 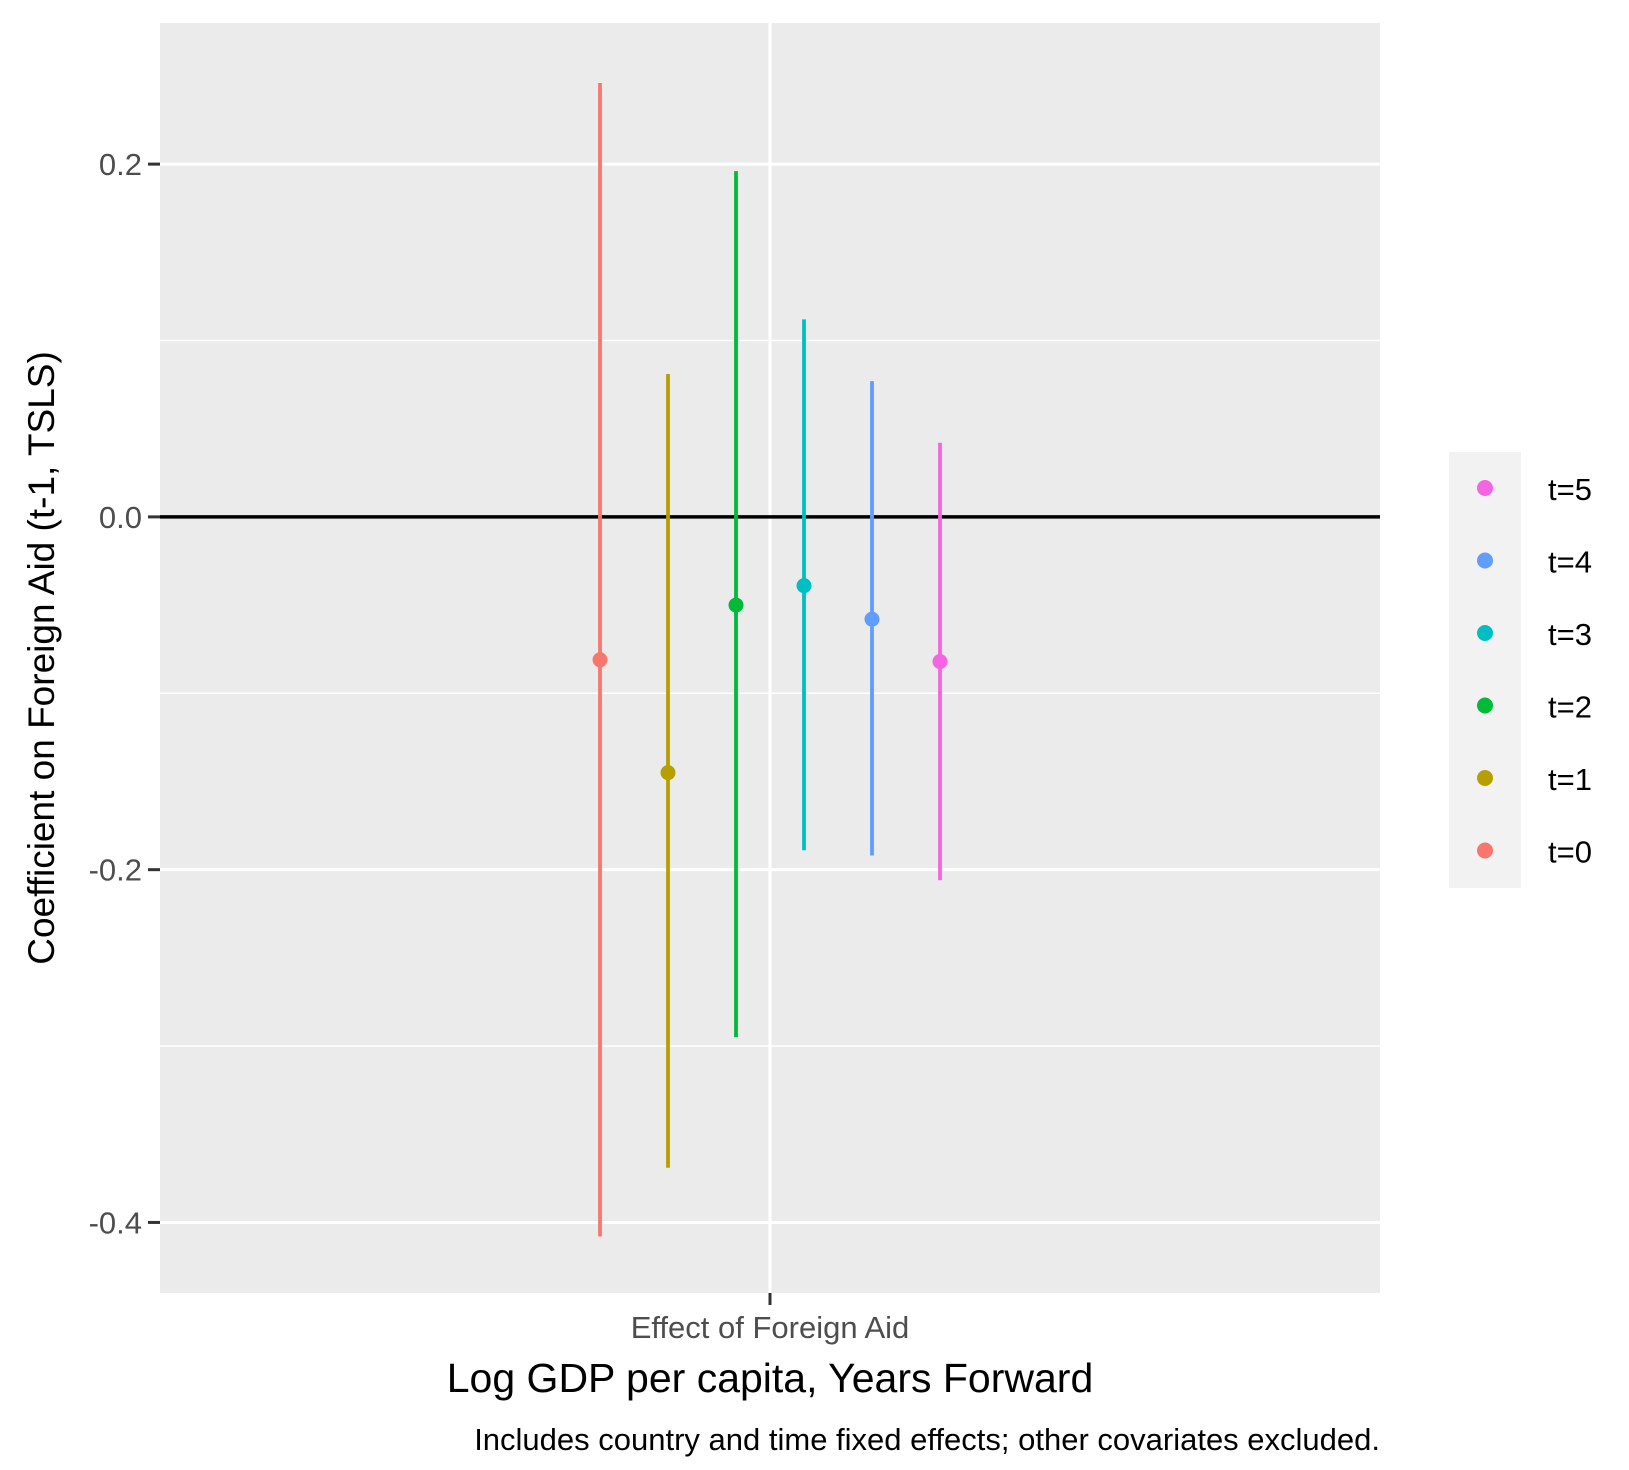 I want to click on y-tick-label: 0.2, so click(x=120, y=164).